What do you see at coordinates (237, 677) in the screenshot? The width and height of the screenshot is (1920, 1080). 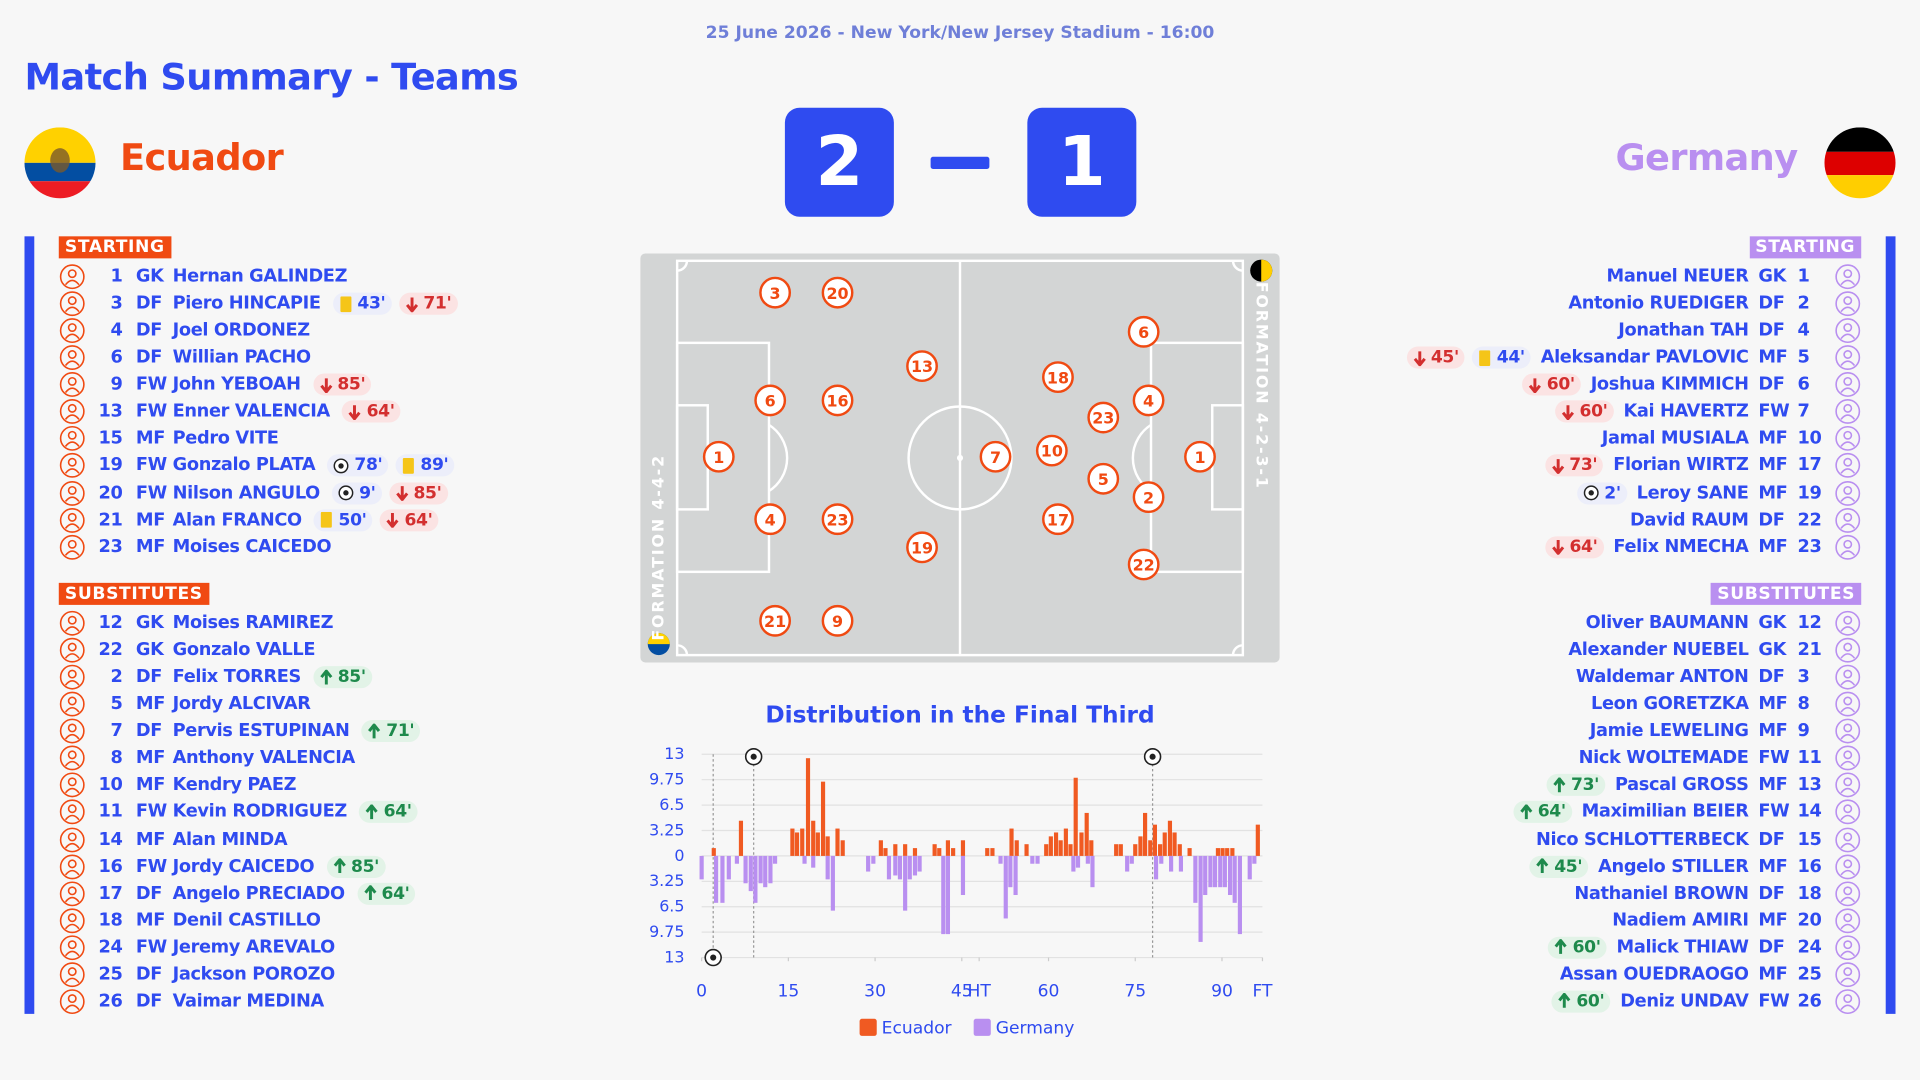 I see `player-name: Felix TORRES` at bounding box center [237, 677].